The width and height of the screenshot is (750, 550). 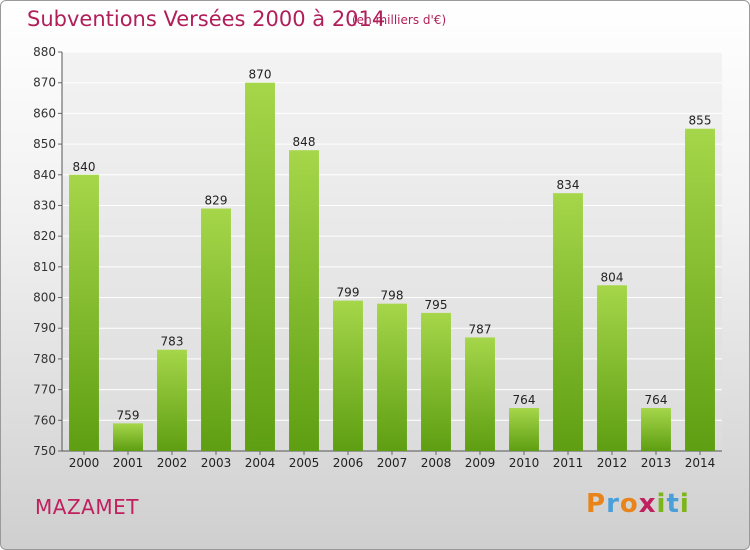 I want to click on bar-value-label: 799, so click(x=348, y=293).